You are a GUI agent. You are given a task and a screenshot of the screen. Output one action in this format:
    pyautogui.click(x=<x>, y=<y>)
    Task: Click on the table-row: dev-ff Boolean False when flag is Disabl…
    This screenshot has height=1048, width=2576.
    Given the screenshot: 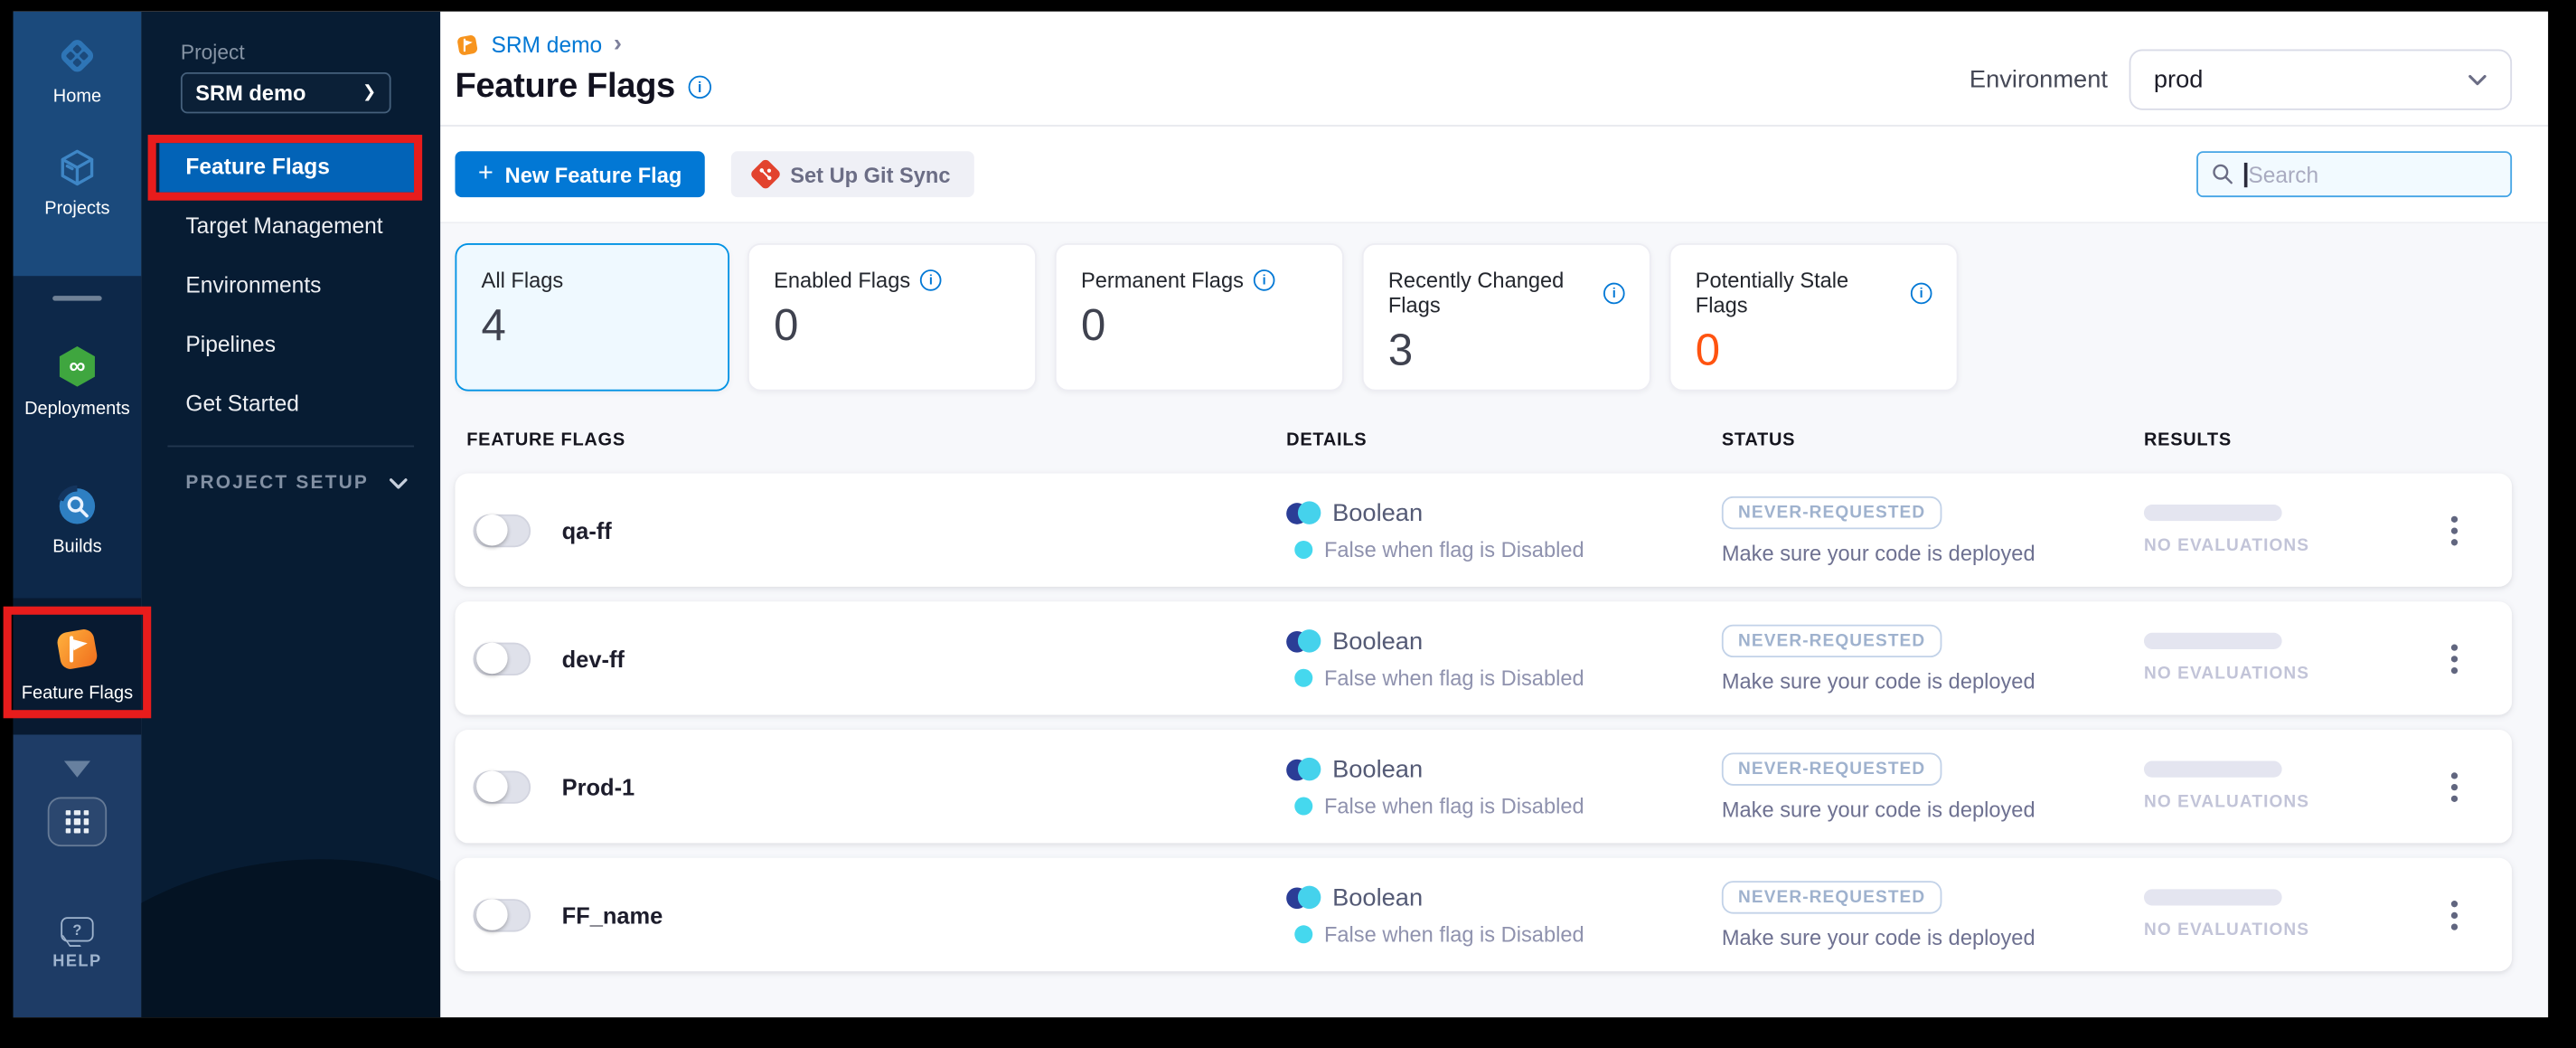 What is the action you would take?
    pyautogui.click(x=1484, y=658)
    